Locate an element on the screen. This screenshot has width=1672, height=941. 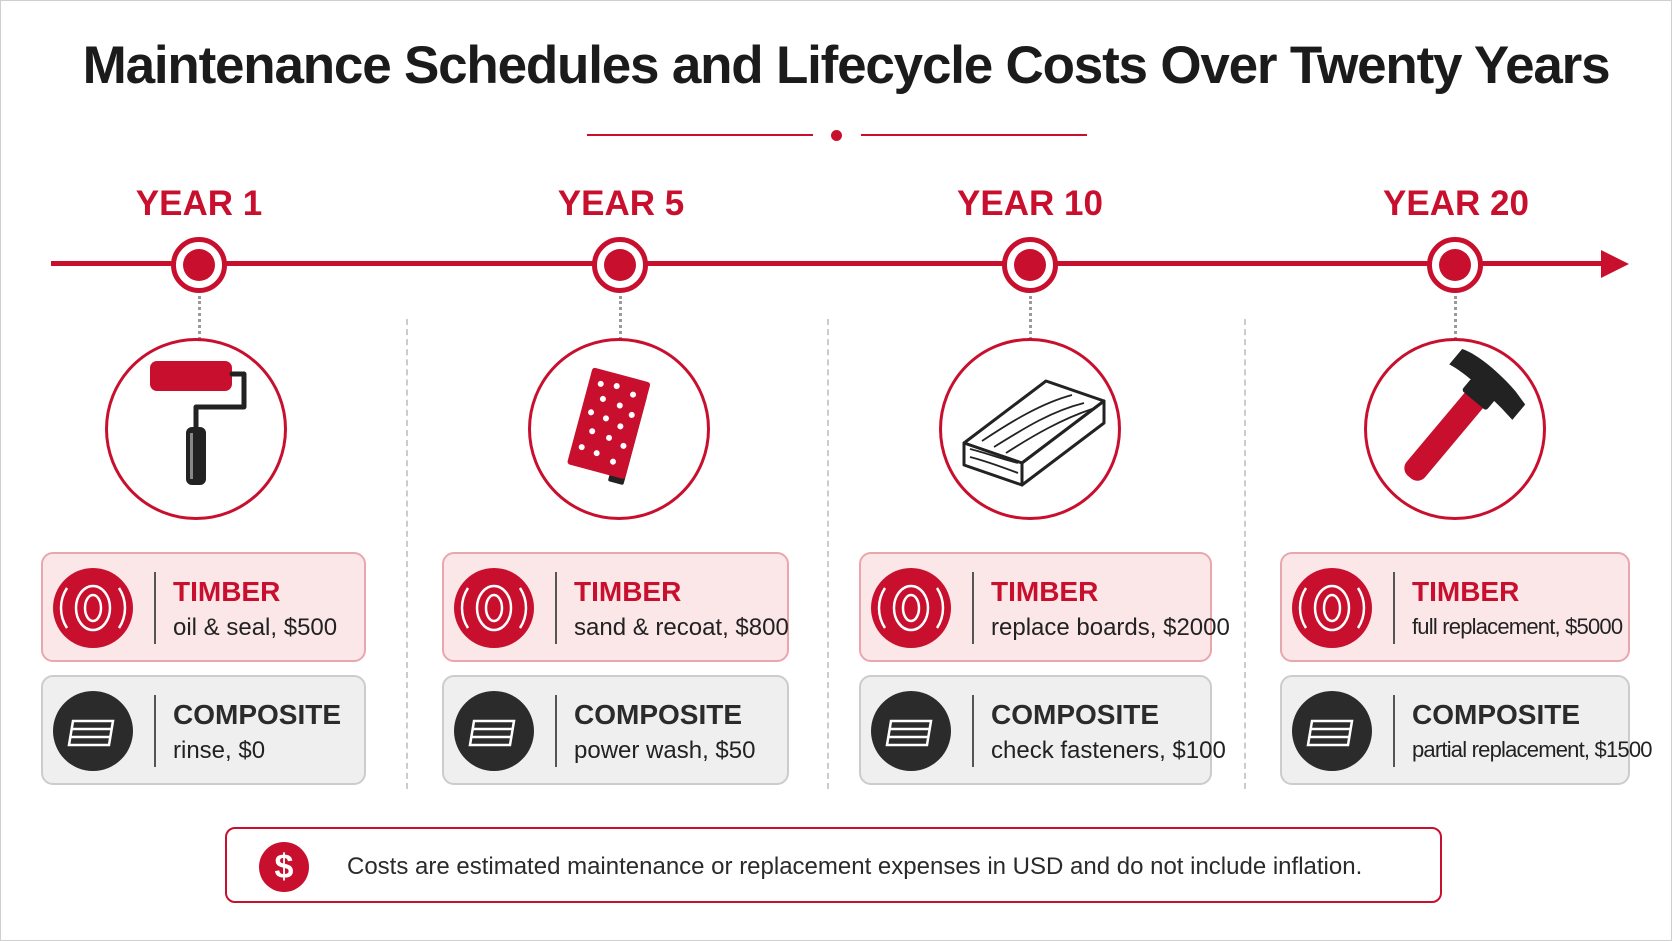
timber-card: TIMBER full replacement, $5000 is located at coordinates (1455, 607).